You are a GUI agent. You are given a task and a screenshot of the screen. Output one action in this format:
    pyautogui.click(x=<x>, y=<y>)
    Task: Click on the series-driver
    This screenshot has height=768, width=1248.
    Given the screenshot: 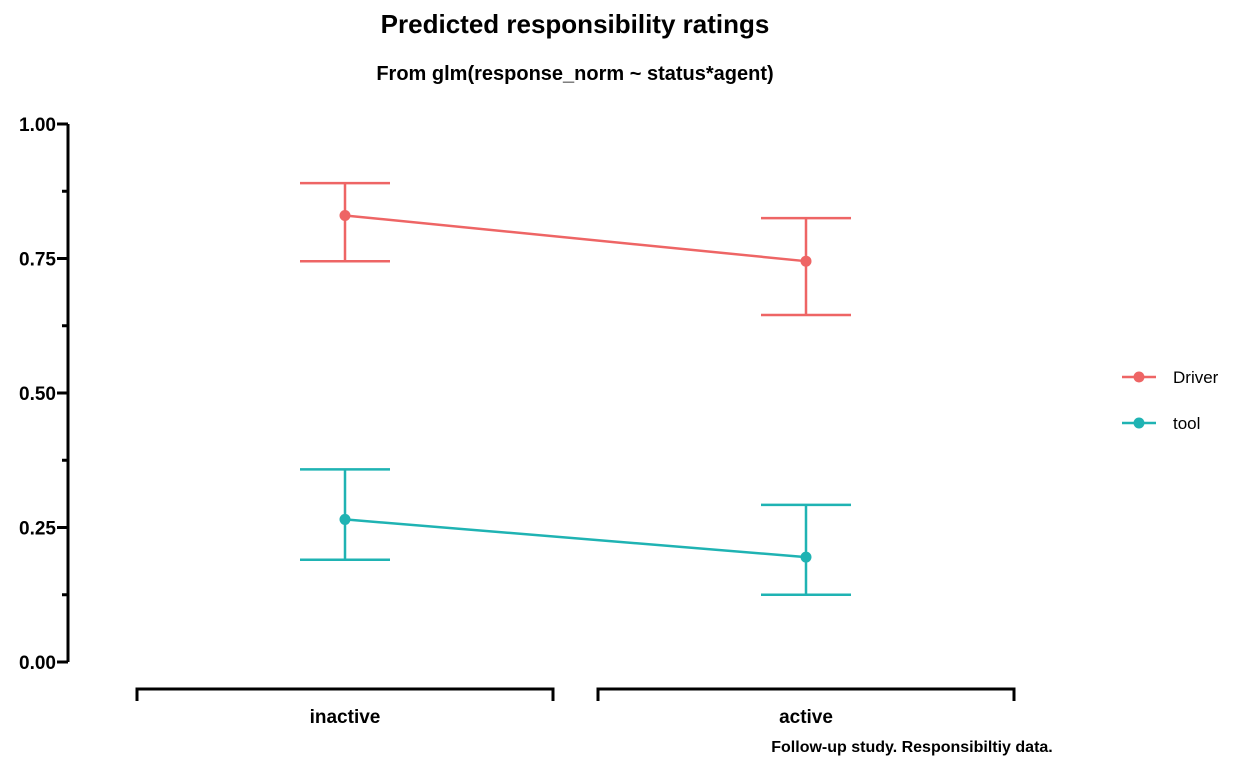 What is the action you would take?
    pyautogui.click(x=575, y=249)
    